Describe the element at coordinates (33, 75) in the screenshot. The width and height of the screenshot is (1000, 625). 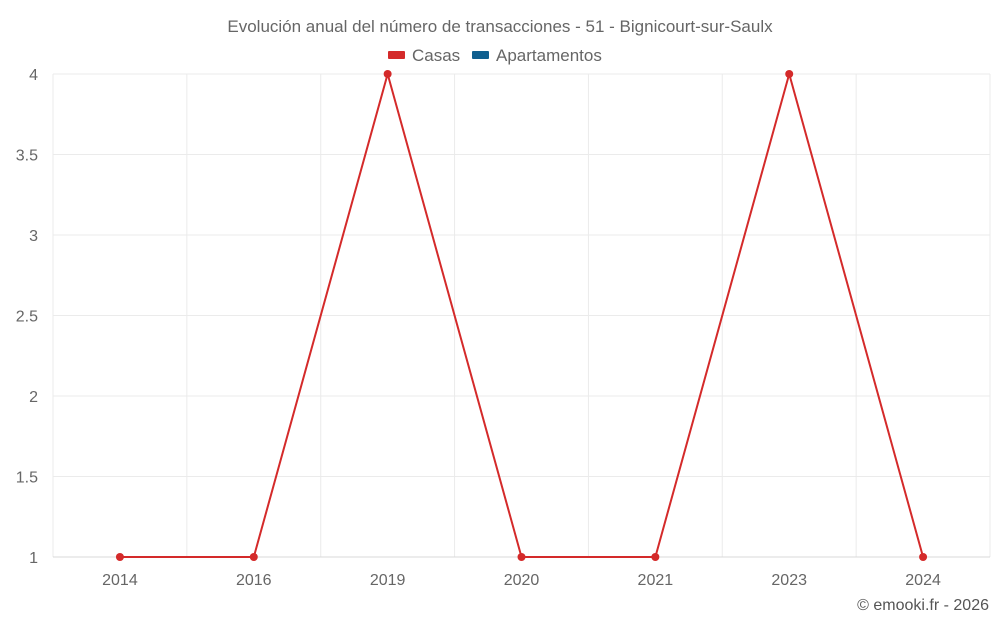
I see `y-tick-label: 4` at that location.